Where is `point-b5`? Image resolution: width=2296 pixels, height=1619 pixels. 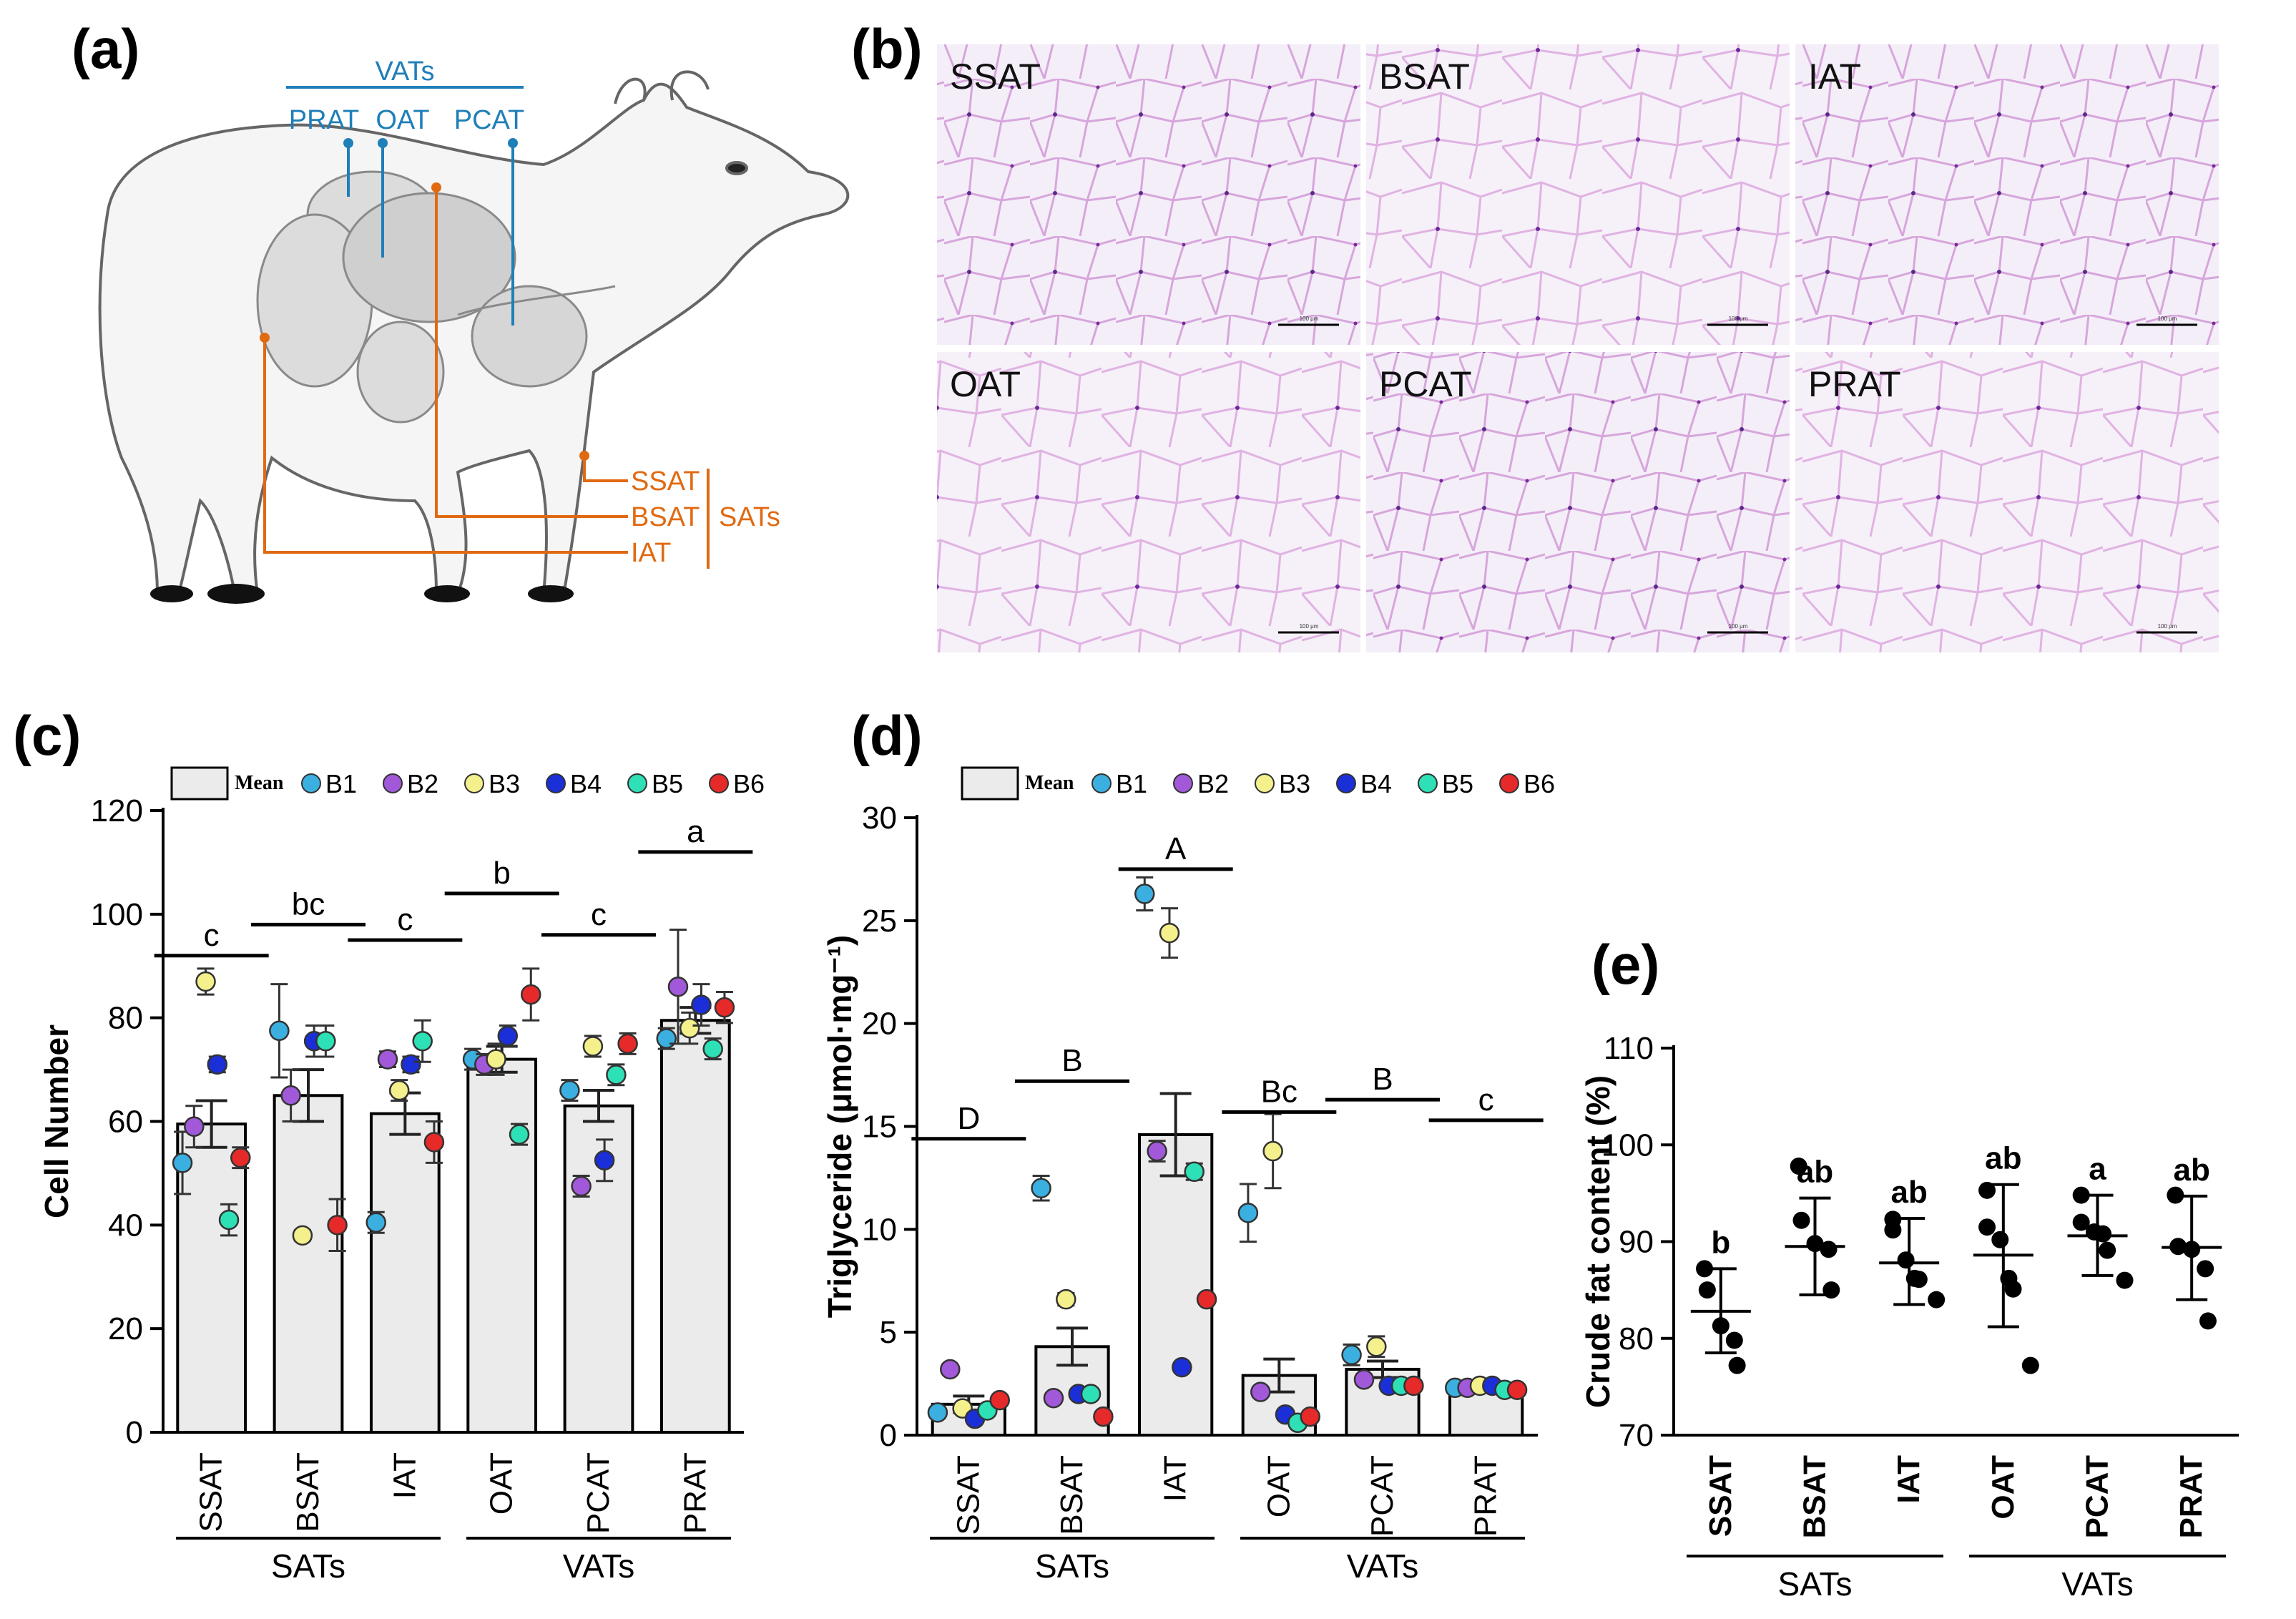
point-b5 is located at coordinates (616, 1075).